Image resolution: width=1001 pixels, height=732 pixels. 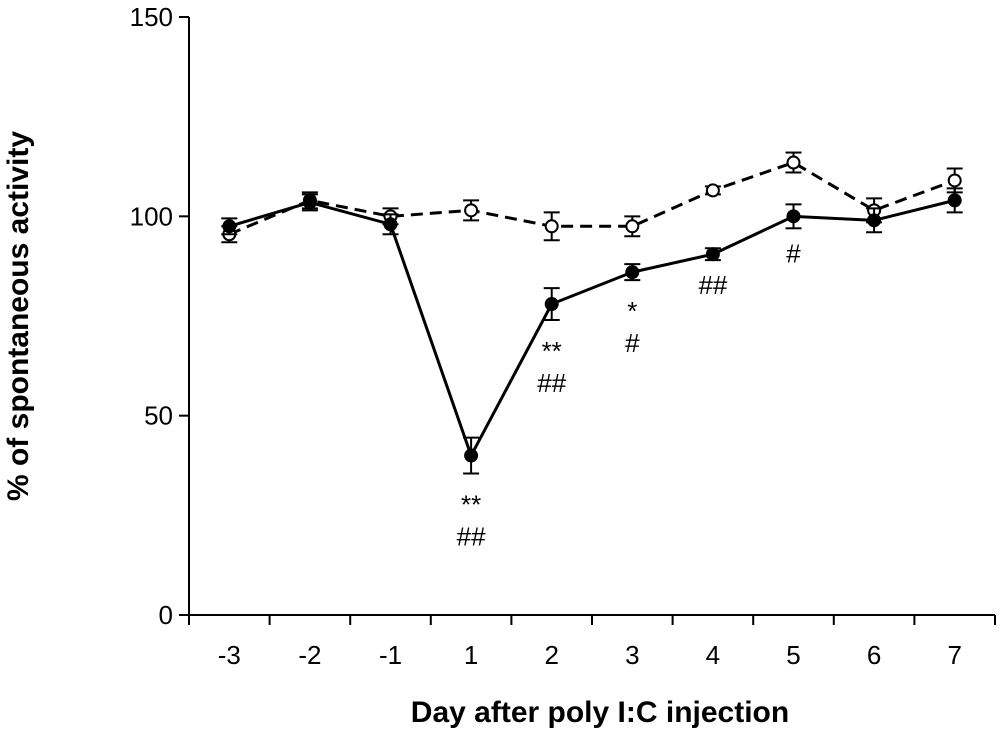 I want to click on x-tick-label-2: 2, so click(x=551, y=655).